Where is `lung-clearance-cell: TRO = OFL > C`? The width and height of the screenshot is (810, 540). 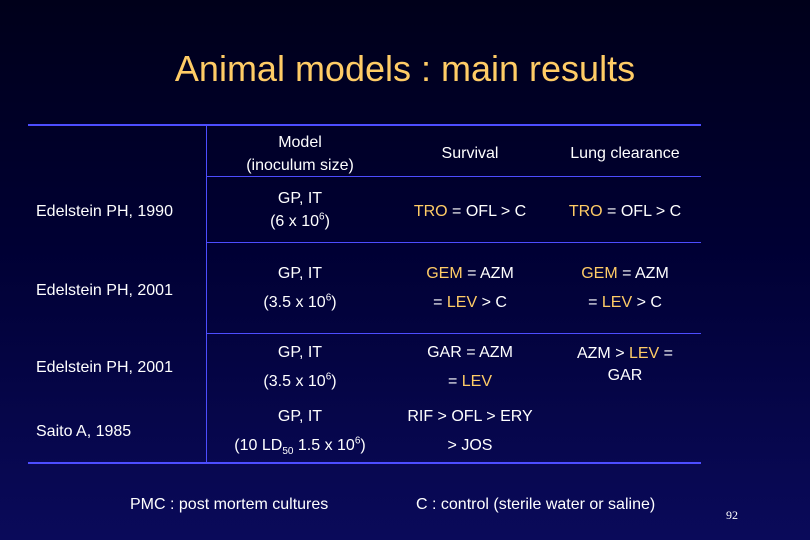 lung-clearance-cell: TRO = OFL > C is located at coordinates (625, 211).